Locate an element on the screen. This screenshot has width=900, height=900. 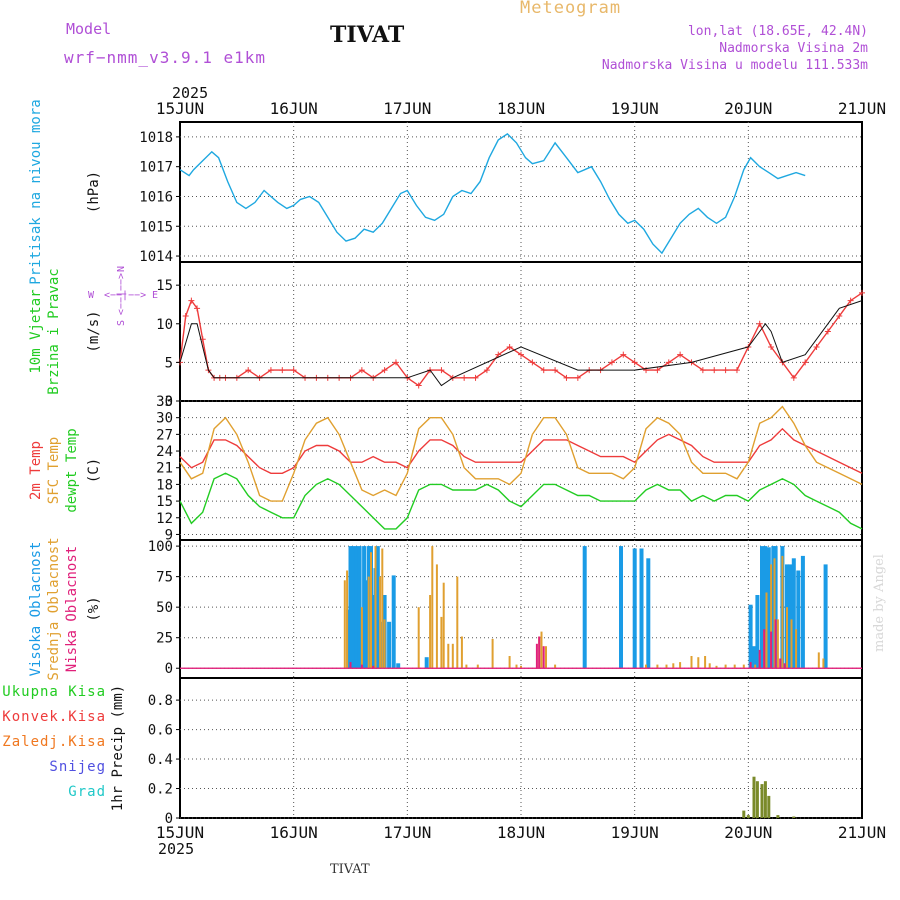
cloud-y-tick-label: 50 is located at coordinates (164, 608).